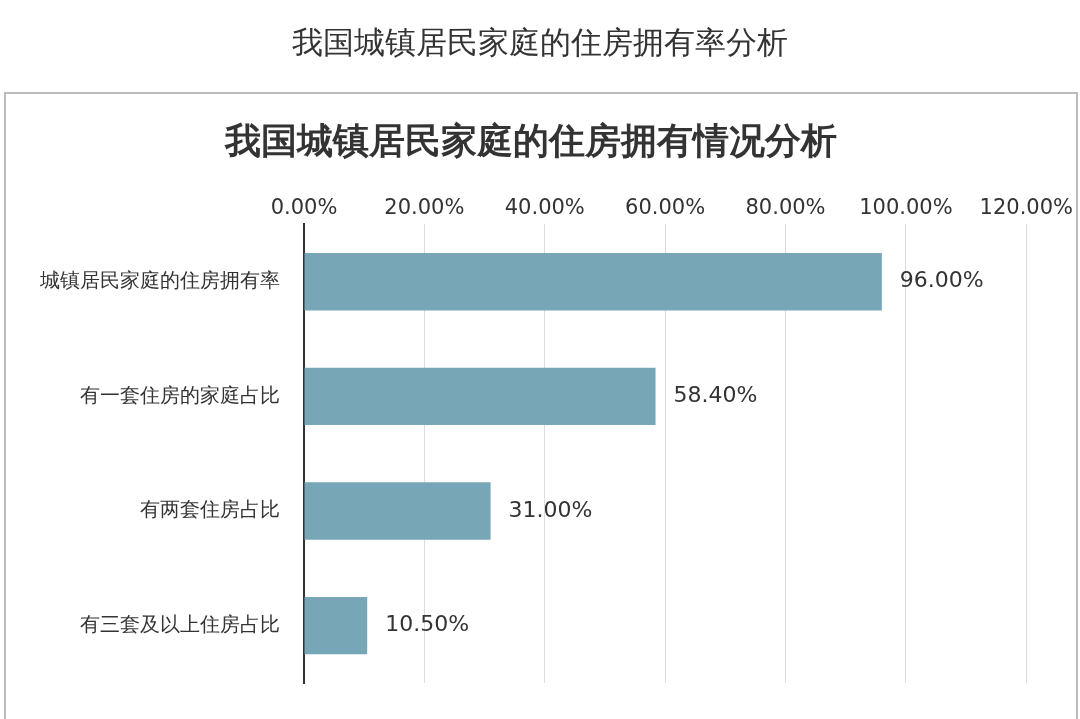  I want to click on y-tick-label: 城镇居民家庭的住房拥有率, so click(159, 279).